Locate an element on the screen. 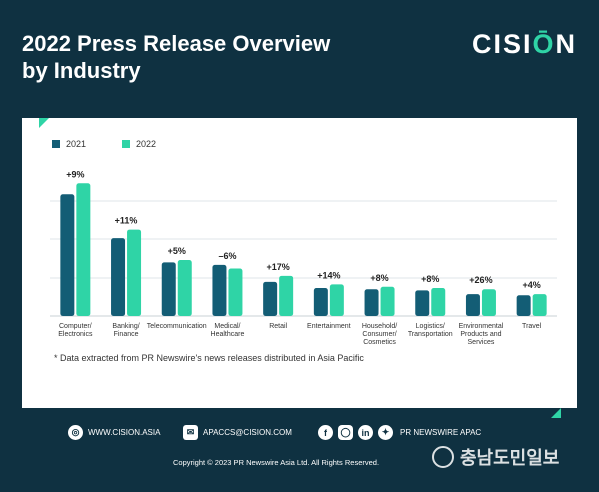 This screenshot has width=599, height=492. watermark-text: 충남도민일보 is located at coordinates (510, 458).